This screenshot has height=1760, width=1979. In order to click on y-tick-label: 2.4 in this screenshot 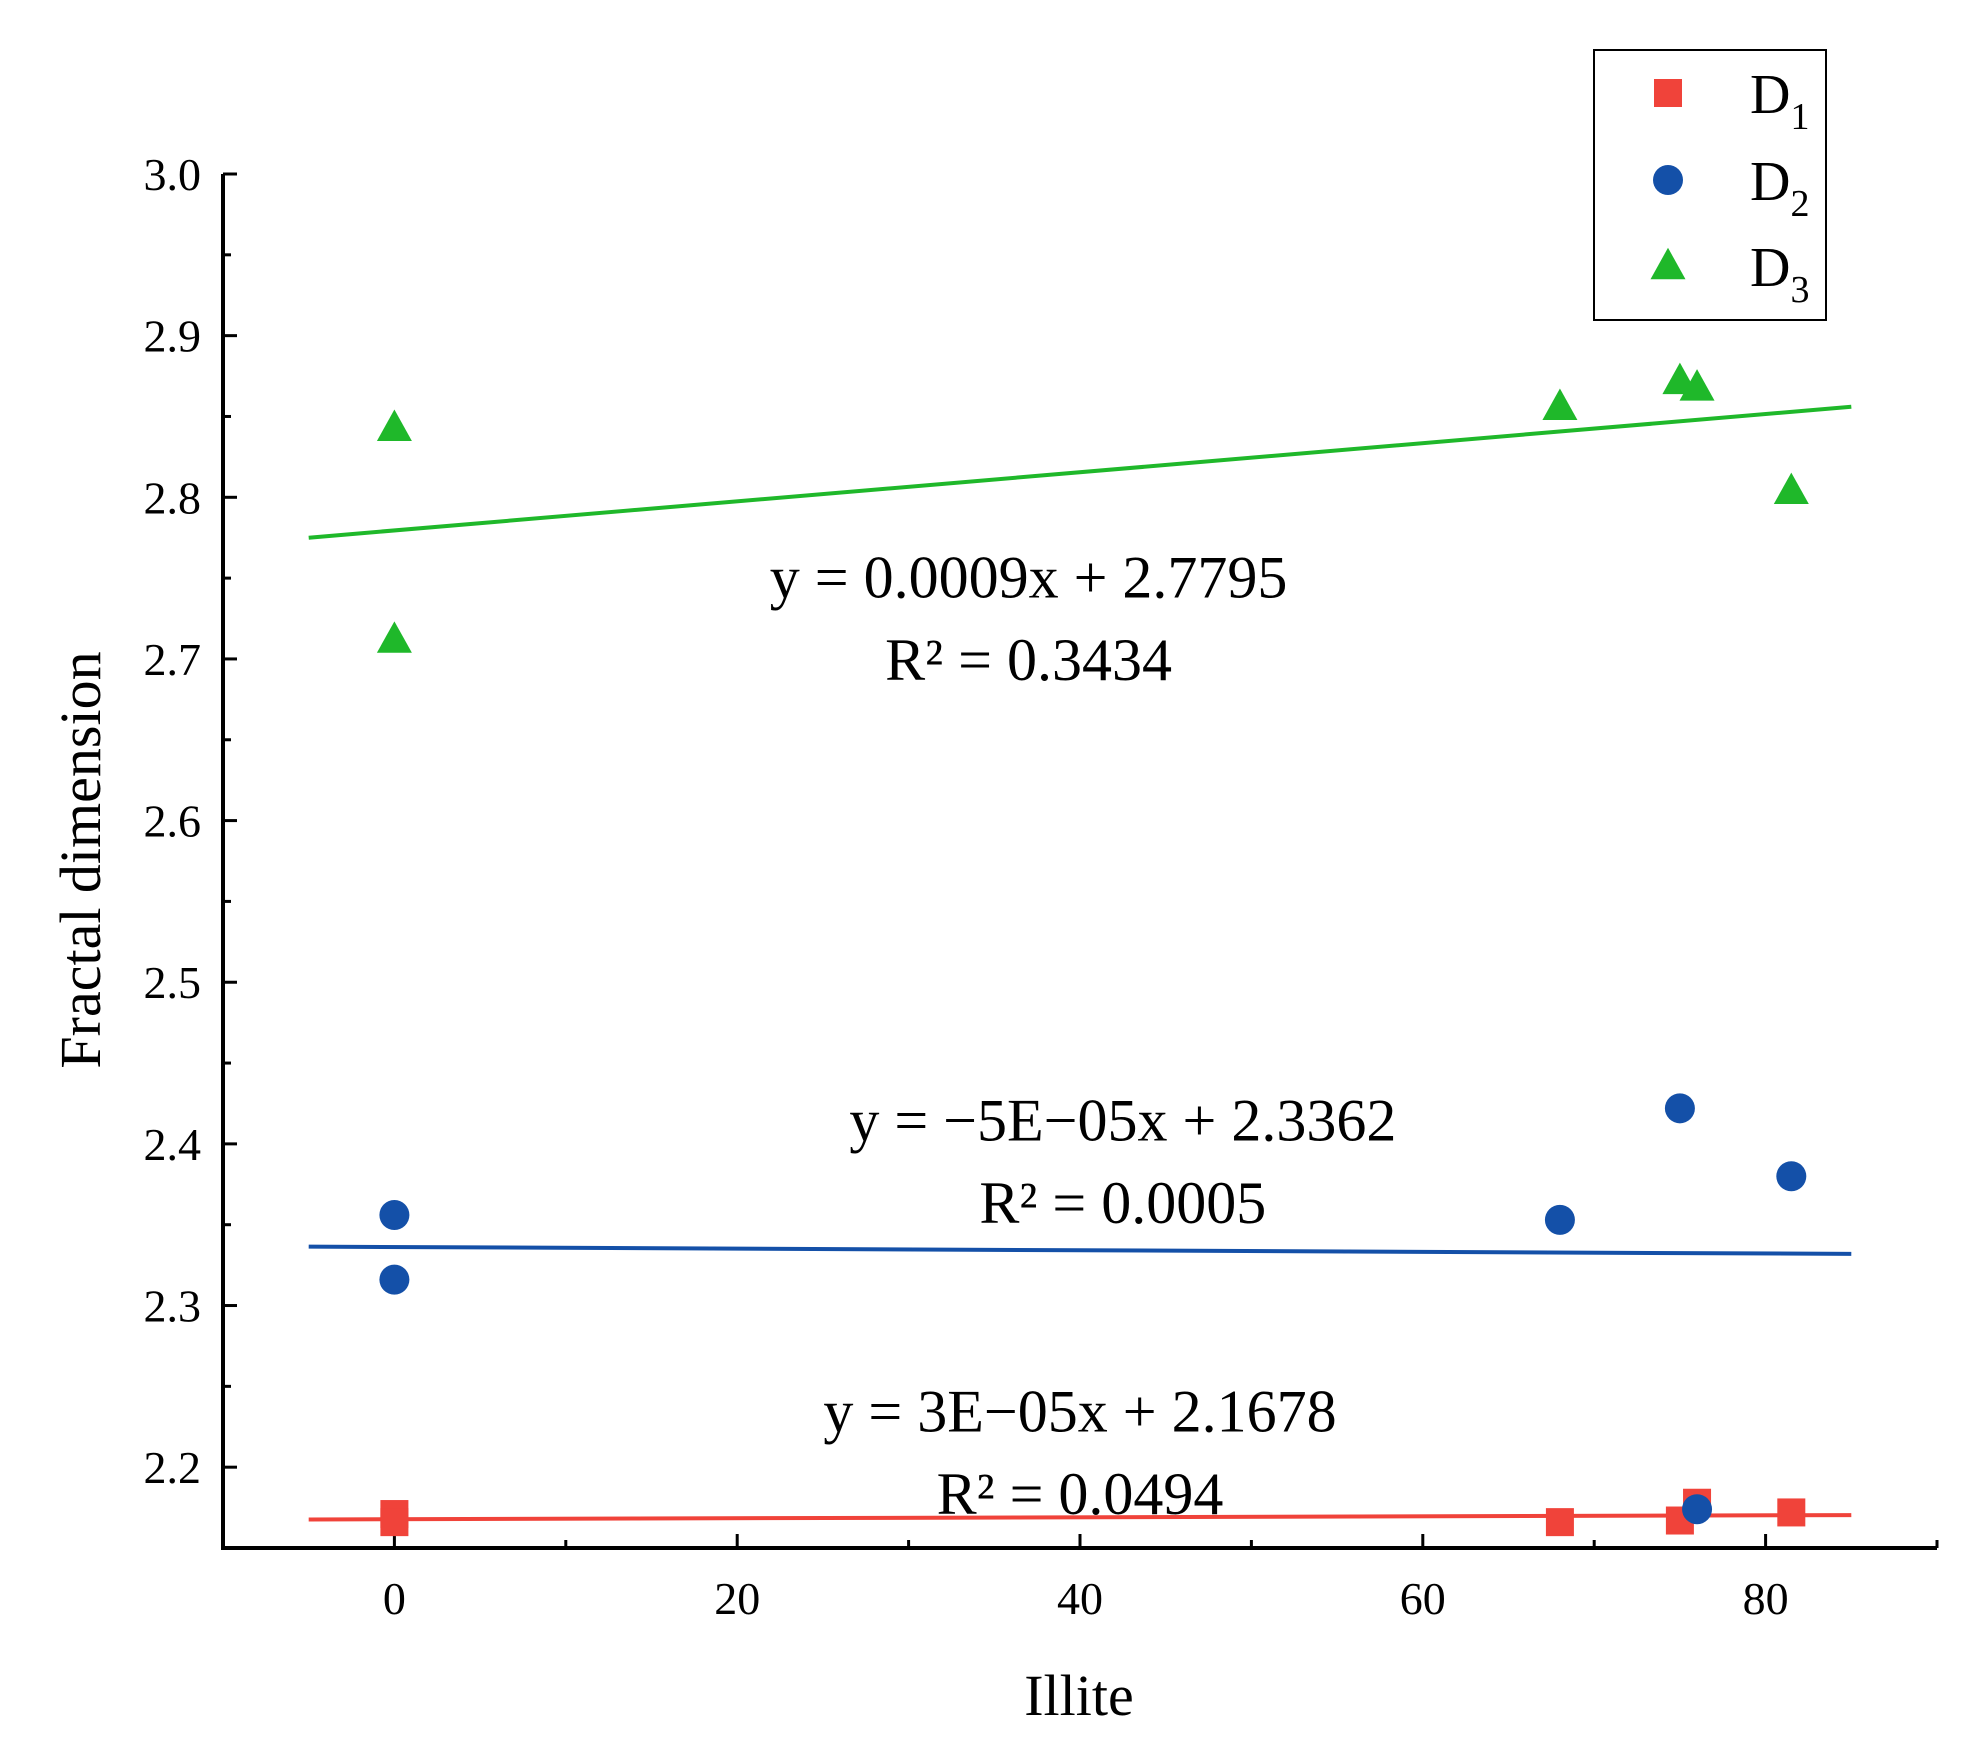, I will do `click(173, 1144)`.